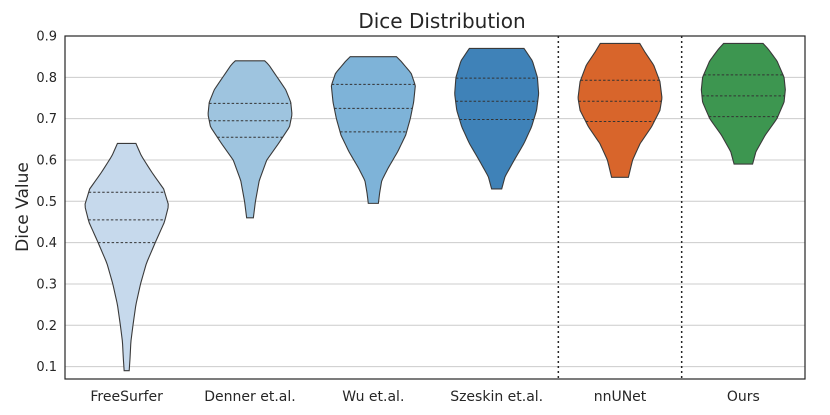  Describe the element at coordinates (46, 37) in the screenshot. I see `y-tick-label: 0.9` at that location.